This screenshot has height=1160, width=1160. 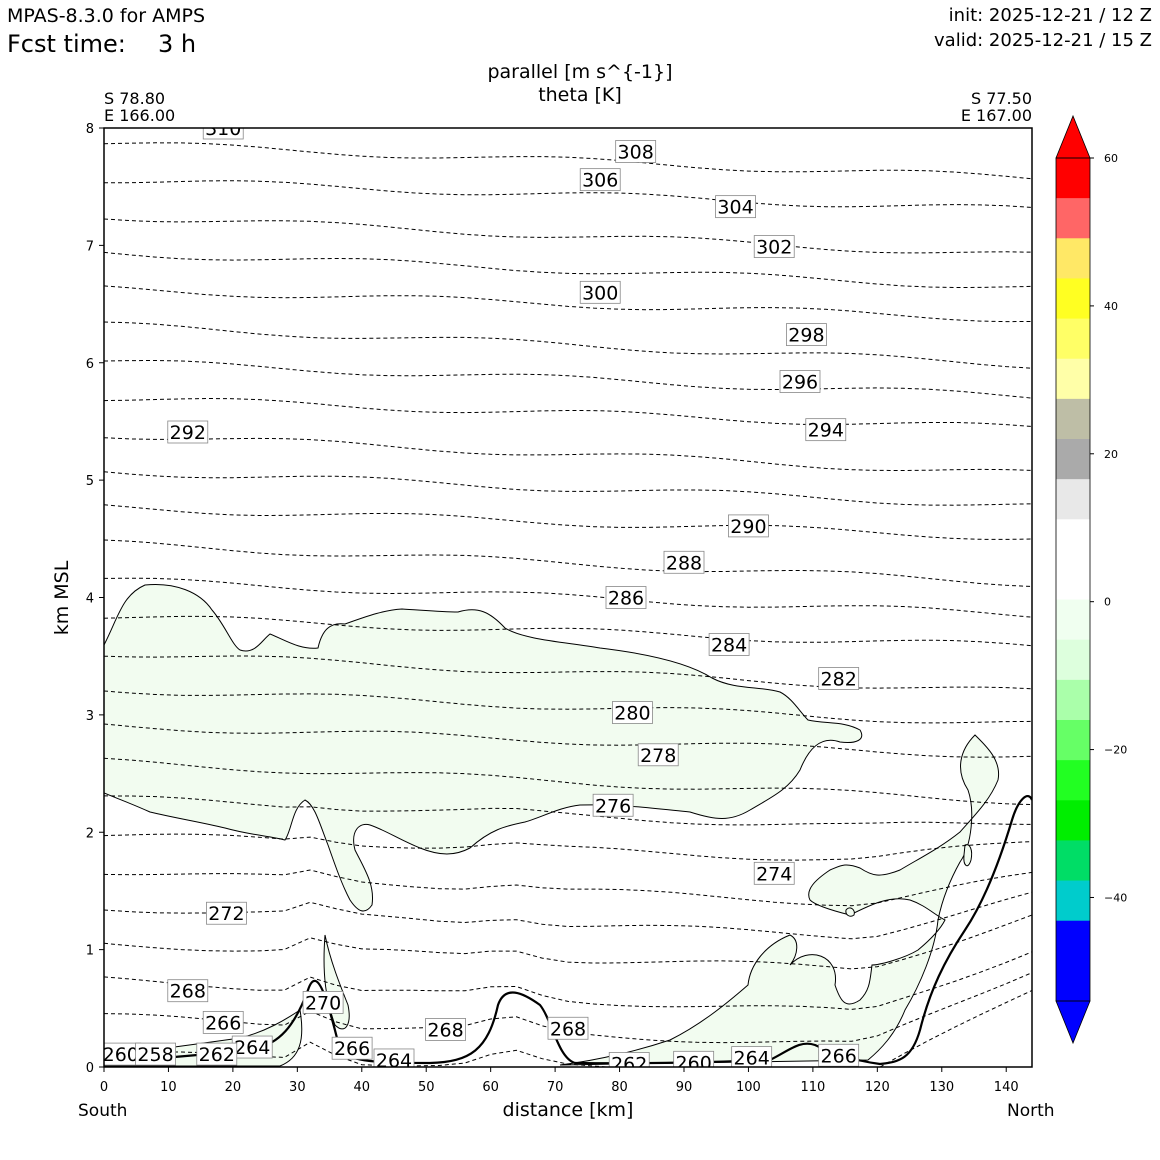 I want to click on colorbar-tick-label: 40, so click(x=1111, y=306).